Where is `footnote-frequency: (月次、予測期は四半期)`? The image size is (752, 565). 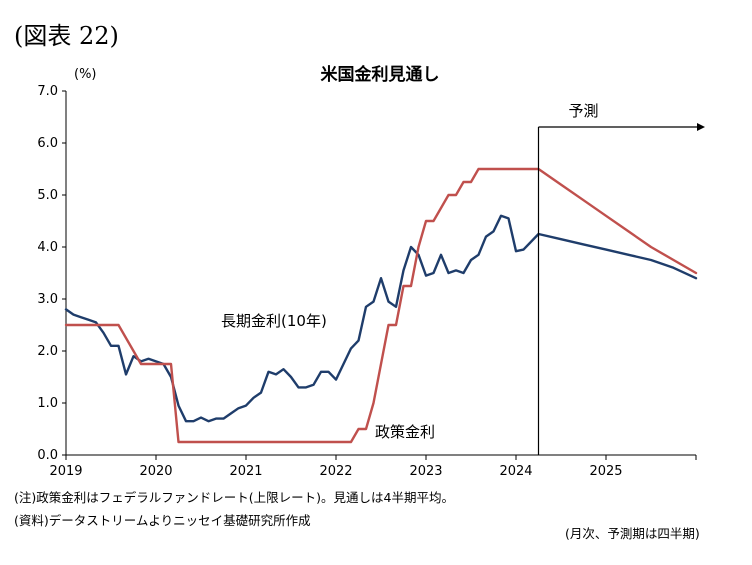
footnote-frequency: (月次、予測期は四半期) is located at coordinates (632, 533).